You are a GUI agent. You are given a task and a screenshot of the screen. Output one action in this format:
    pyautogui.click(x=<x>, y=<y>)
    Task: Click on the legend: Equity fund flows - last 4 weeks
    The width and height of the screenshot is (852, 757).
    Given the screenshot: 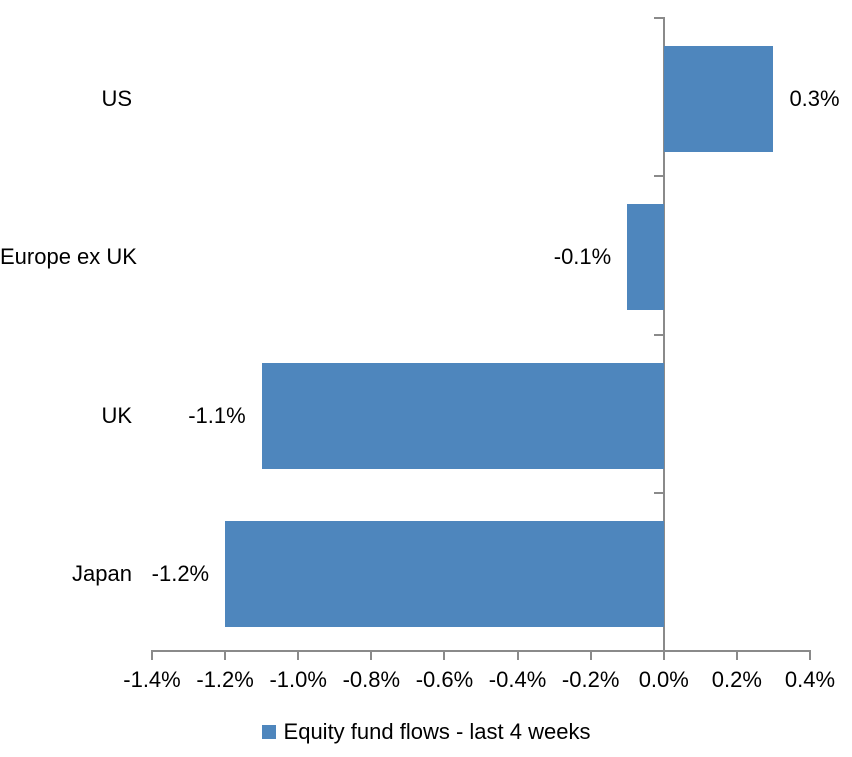 What is the action you would take?
    pyautogui.click(x=426, y=732)
    